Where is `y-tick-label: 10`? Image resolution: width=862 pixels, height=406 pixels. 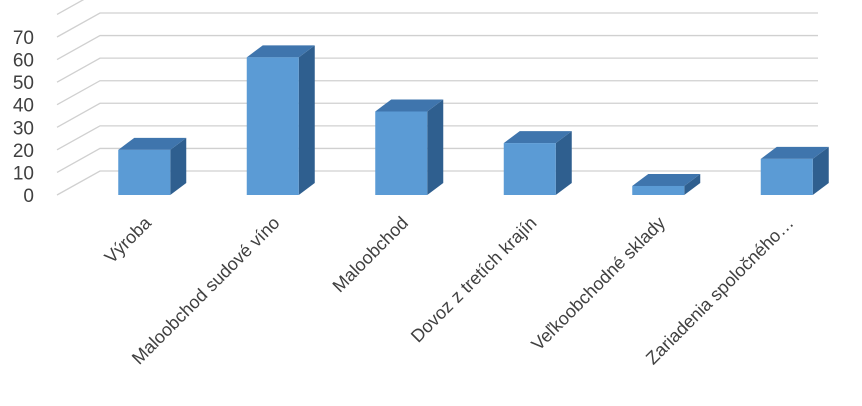 y-tick-label: 10 is located at coordinates (23, 173).